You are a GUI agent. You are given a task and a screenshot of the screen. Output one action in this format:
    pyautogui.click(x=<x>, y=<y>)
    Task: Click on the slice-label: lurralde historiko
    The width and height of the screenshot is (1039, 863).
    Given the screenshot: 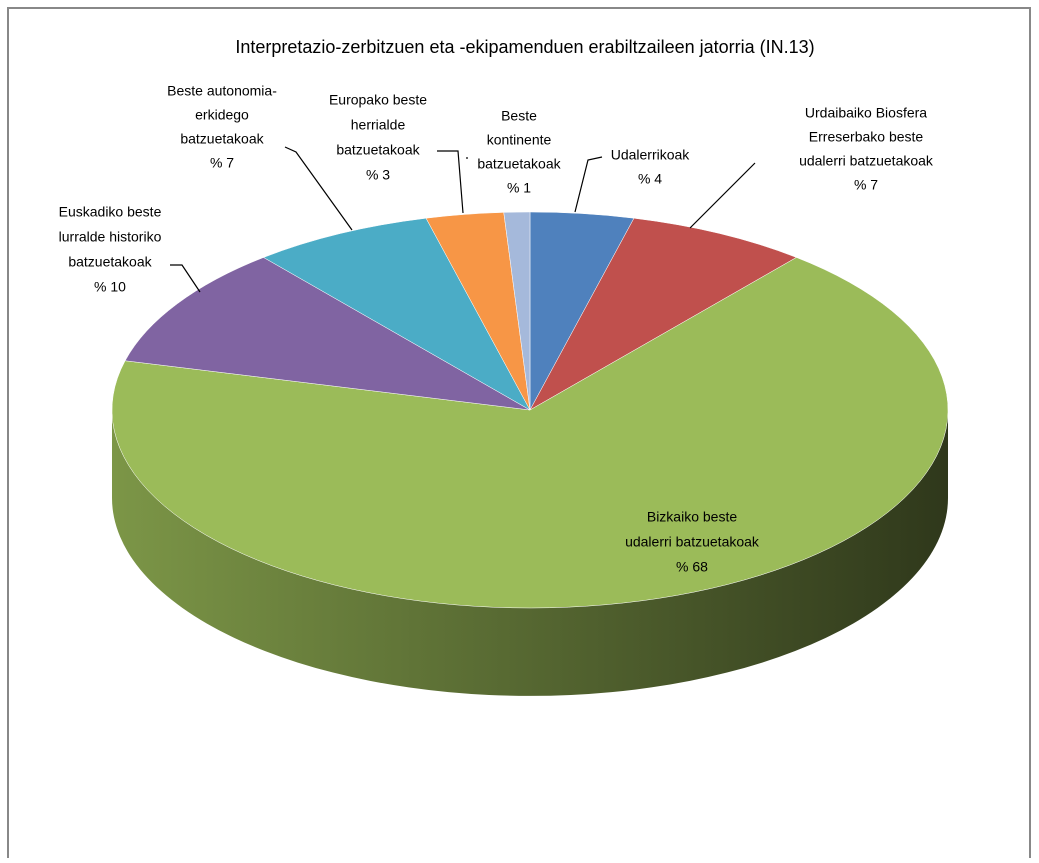 What is the action you would take?
    pyautogui.click(x=110, y=237)
    